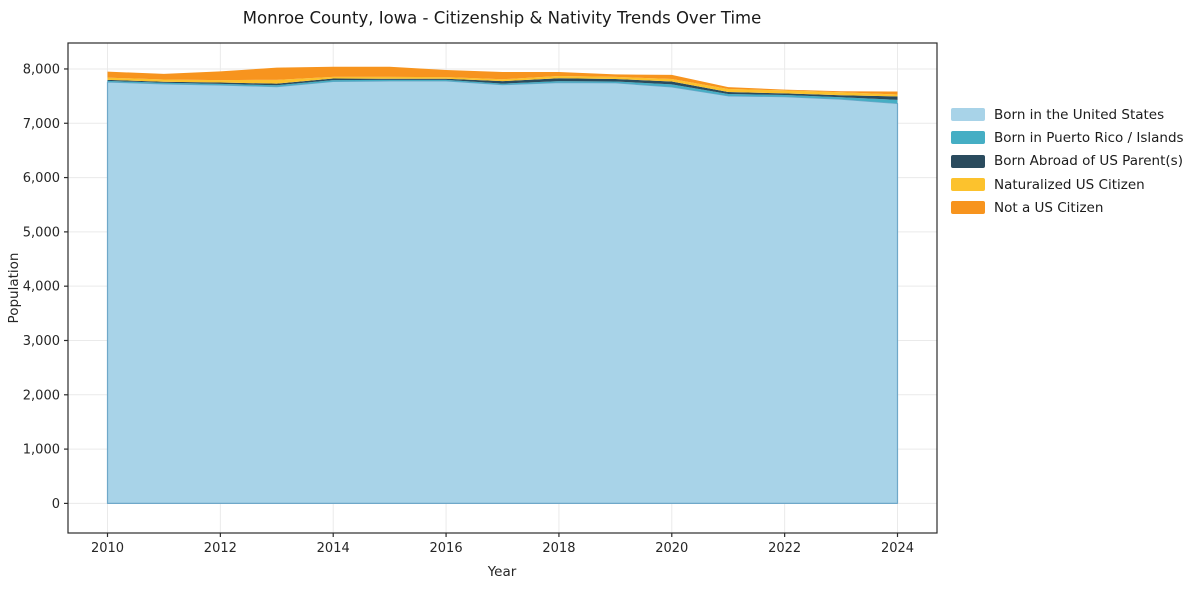  Describe the element at coordinates (41, 395) in the screenshot. I see `y-tick-label: 2,000` at that location.